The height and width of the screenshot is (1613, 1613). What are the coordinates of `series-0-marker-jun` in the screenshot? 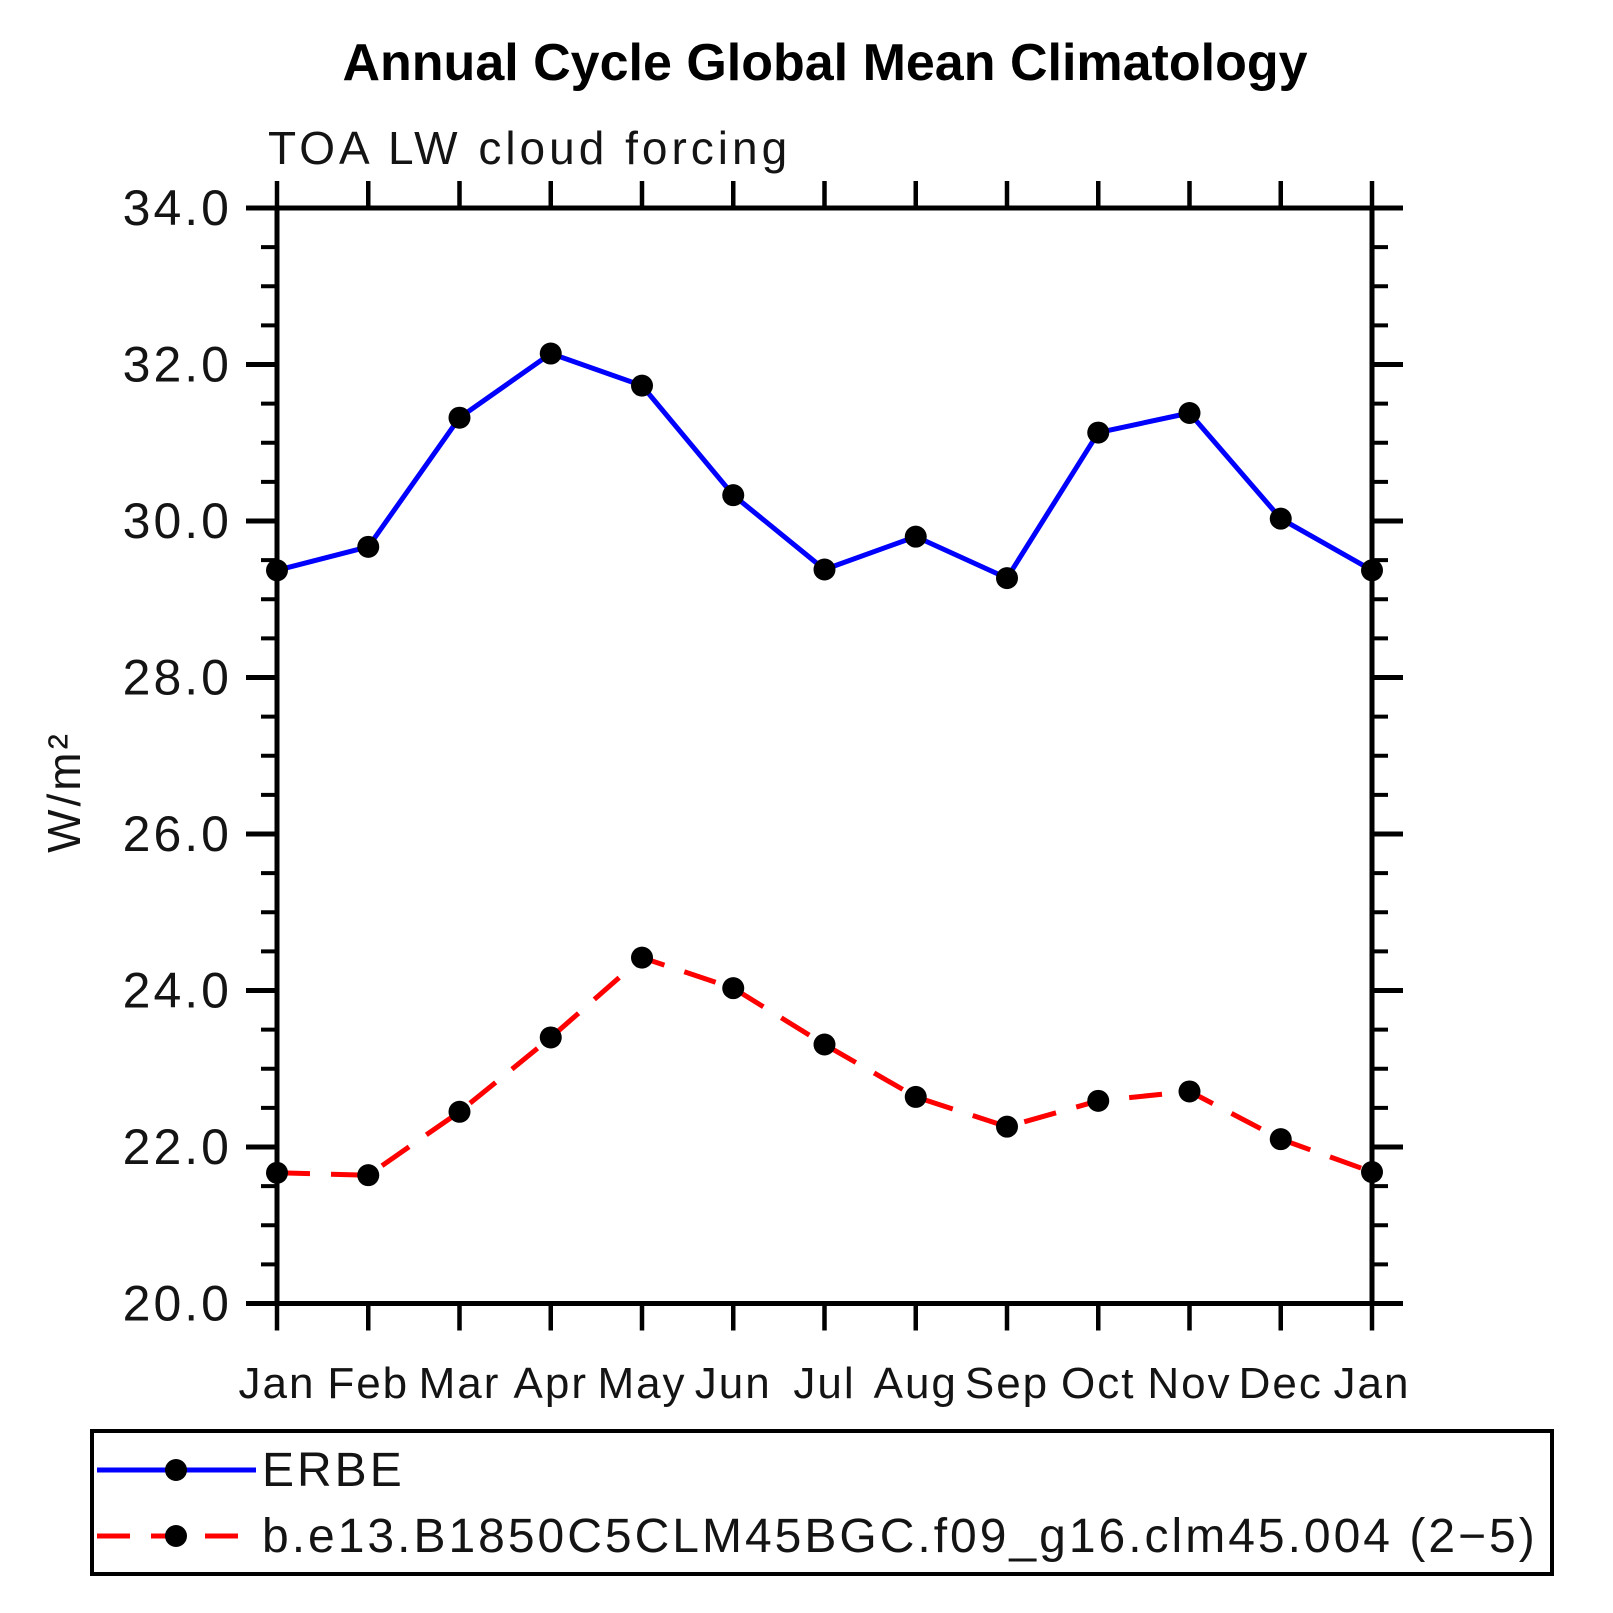 It's located at (733, 495).